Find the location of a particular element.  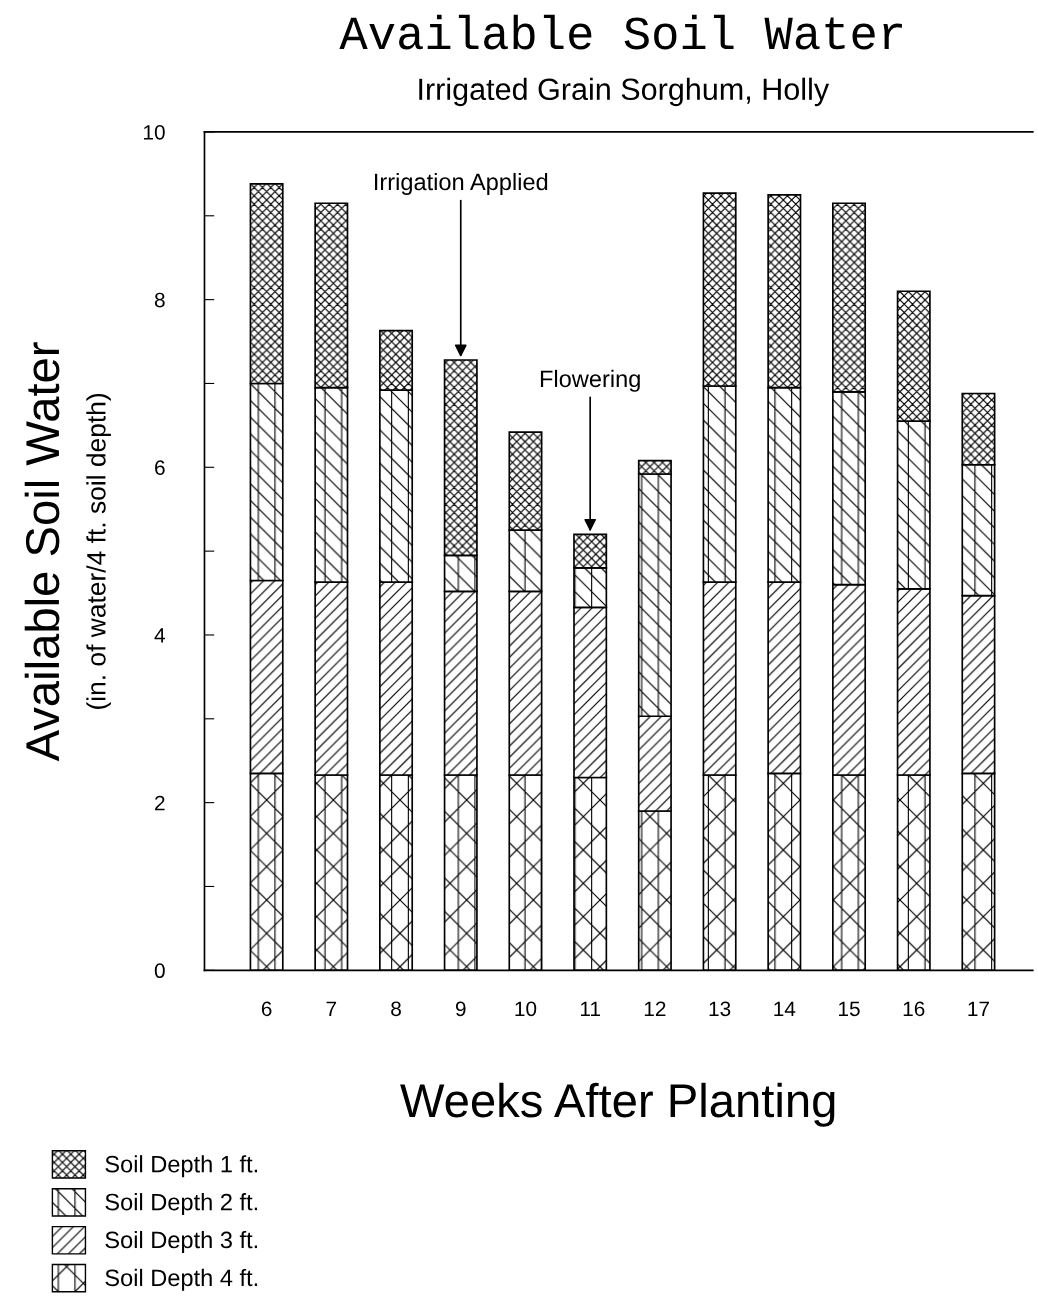

x-tick-label: 17 is located at coordinates (978, 1008).